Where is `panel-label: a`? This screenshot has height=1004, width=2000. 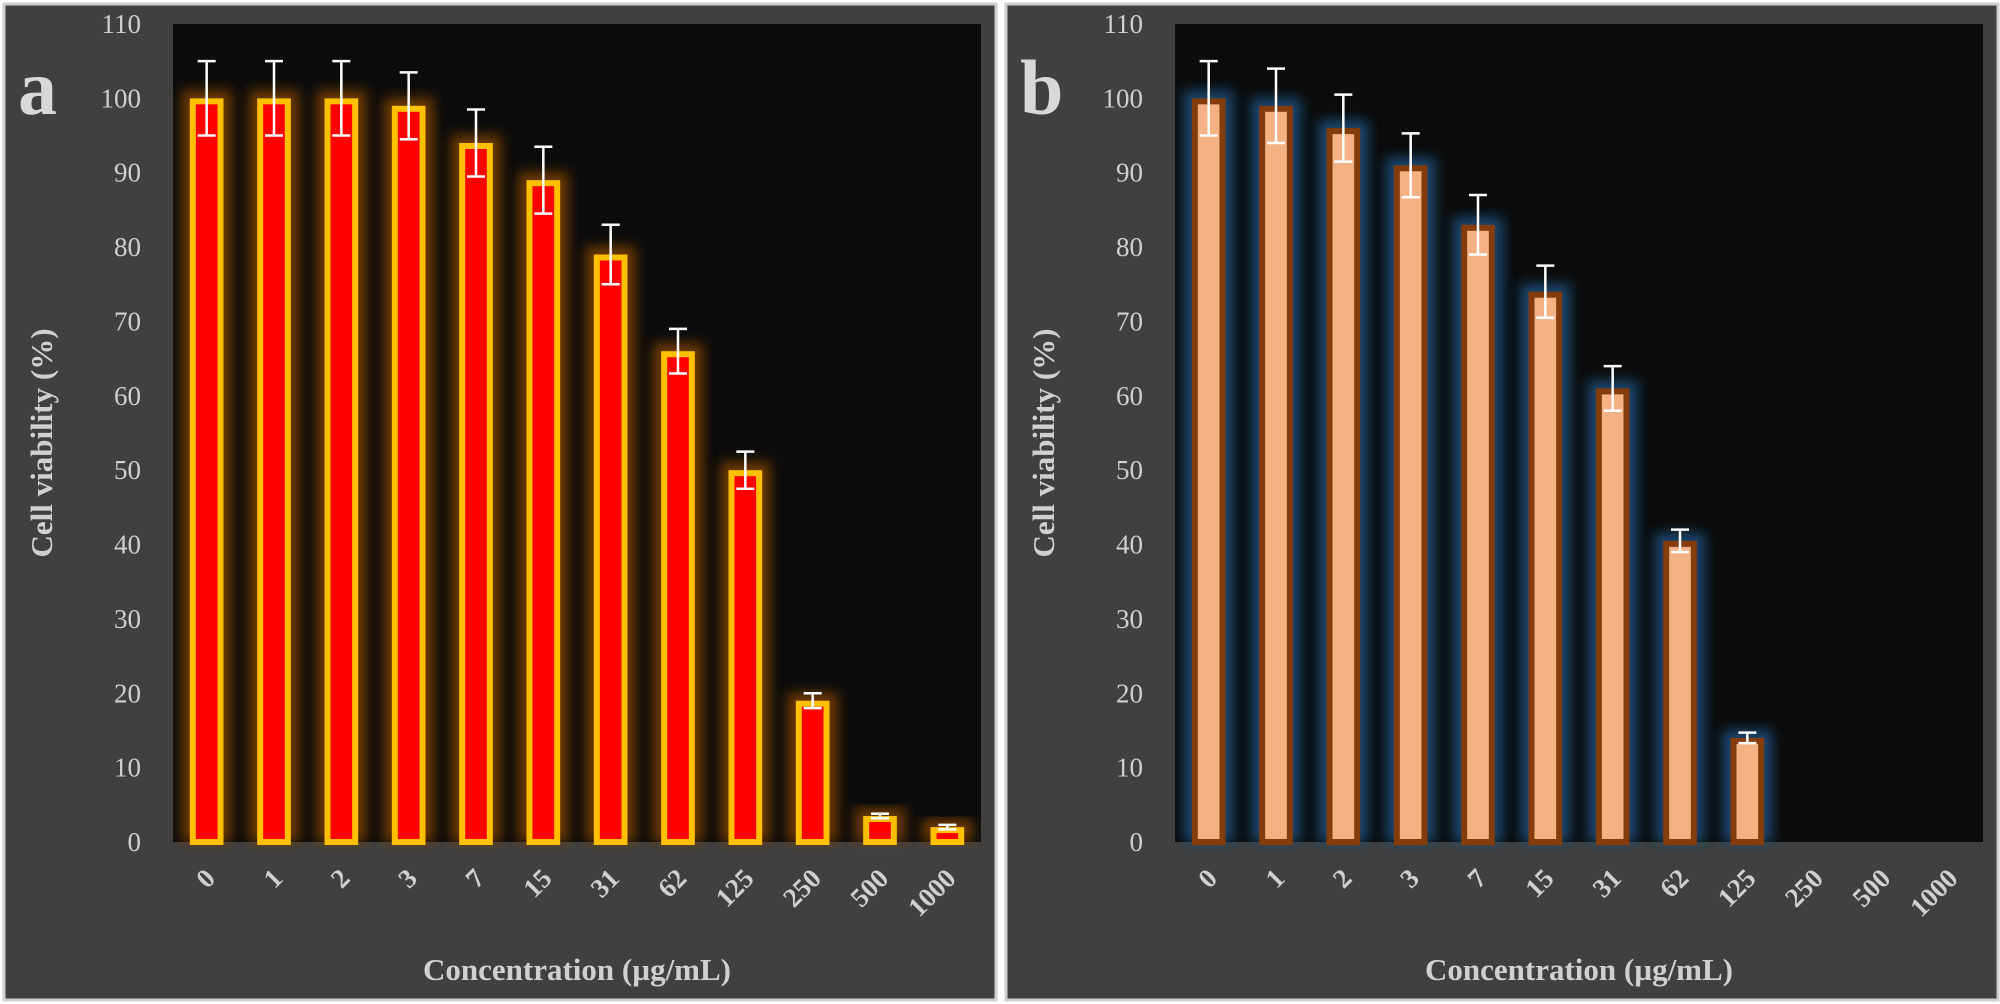 panel-label: a is located at coordinates (37, 87).